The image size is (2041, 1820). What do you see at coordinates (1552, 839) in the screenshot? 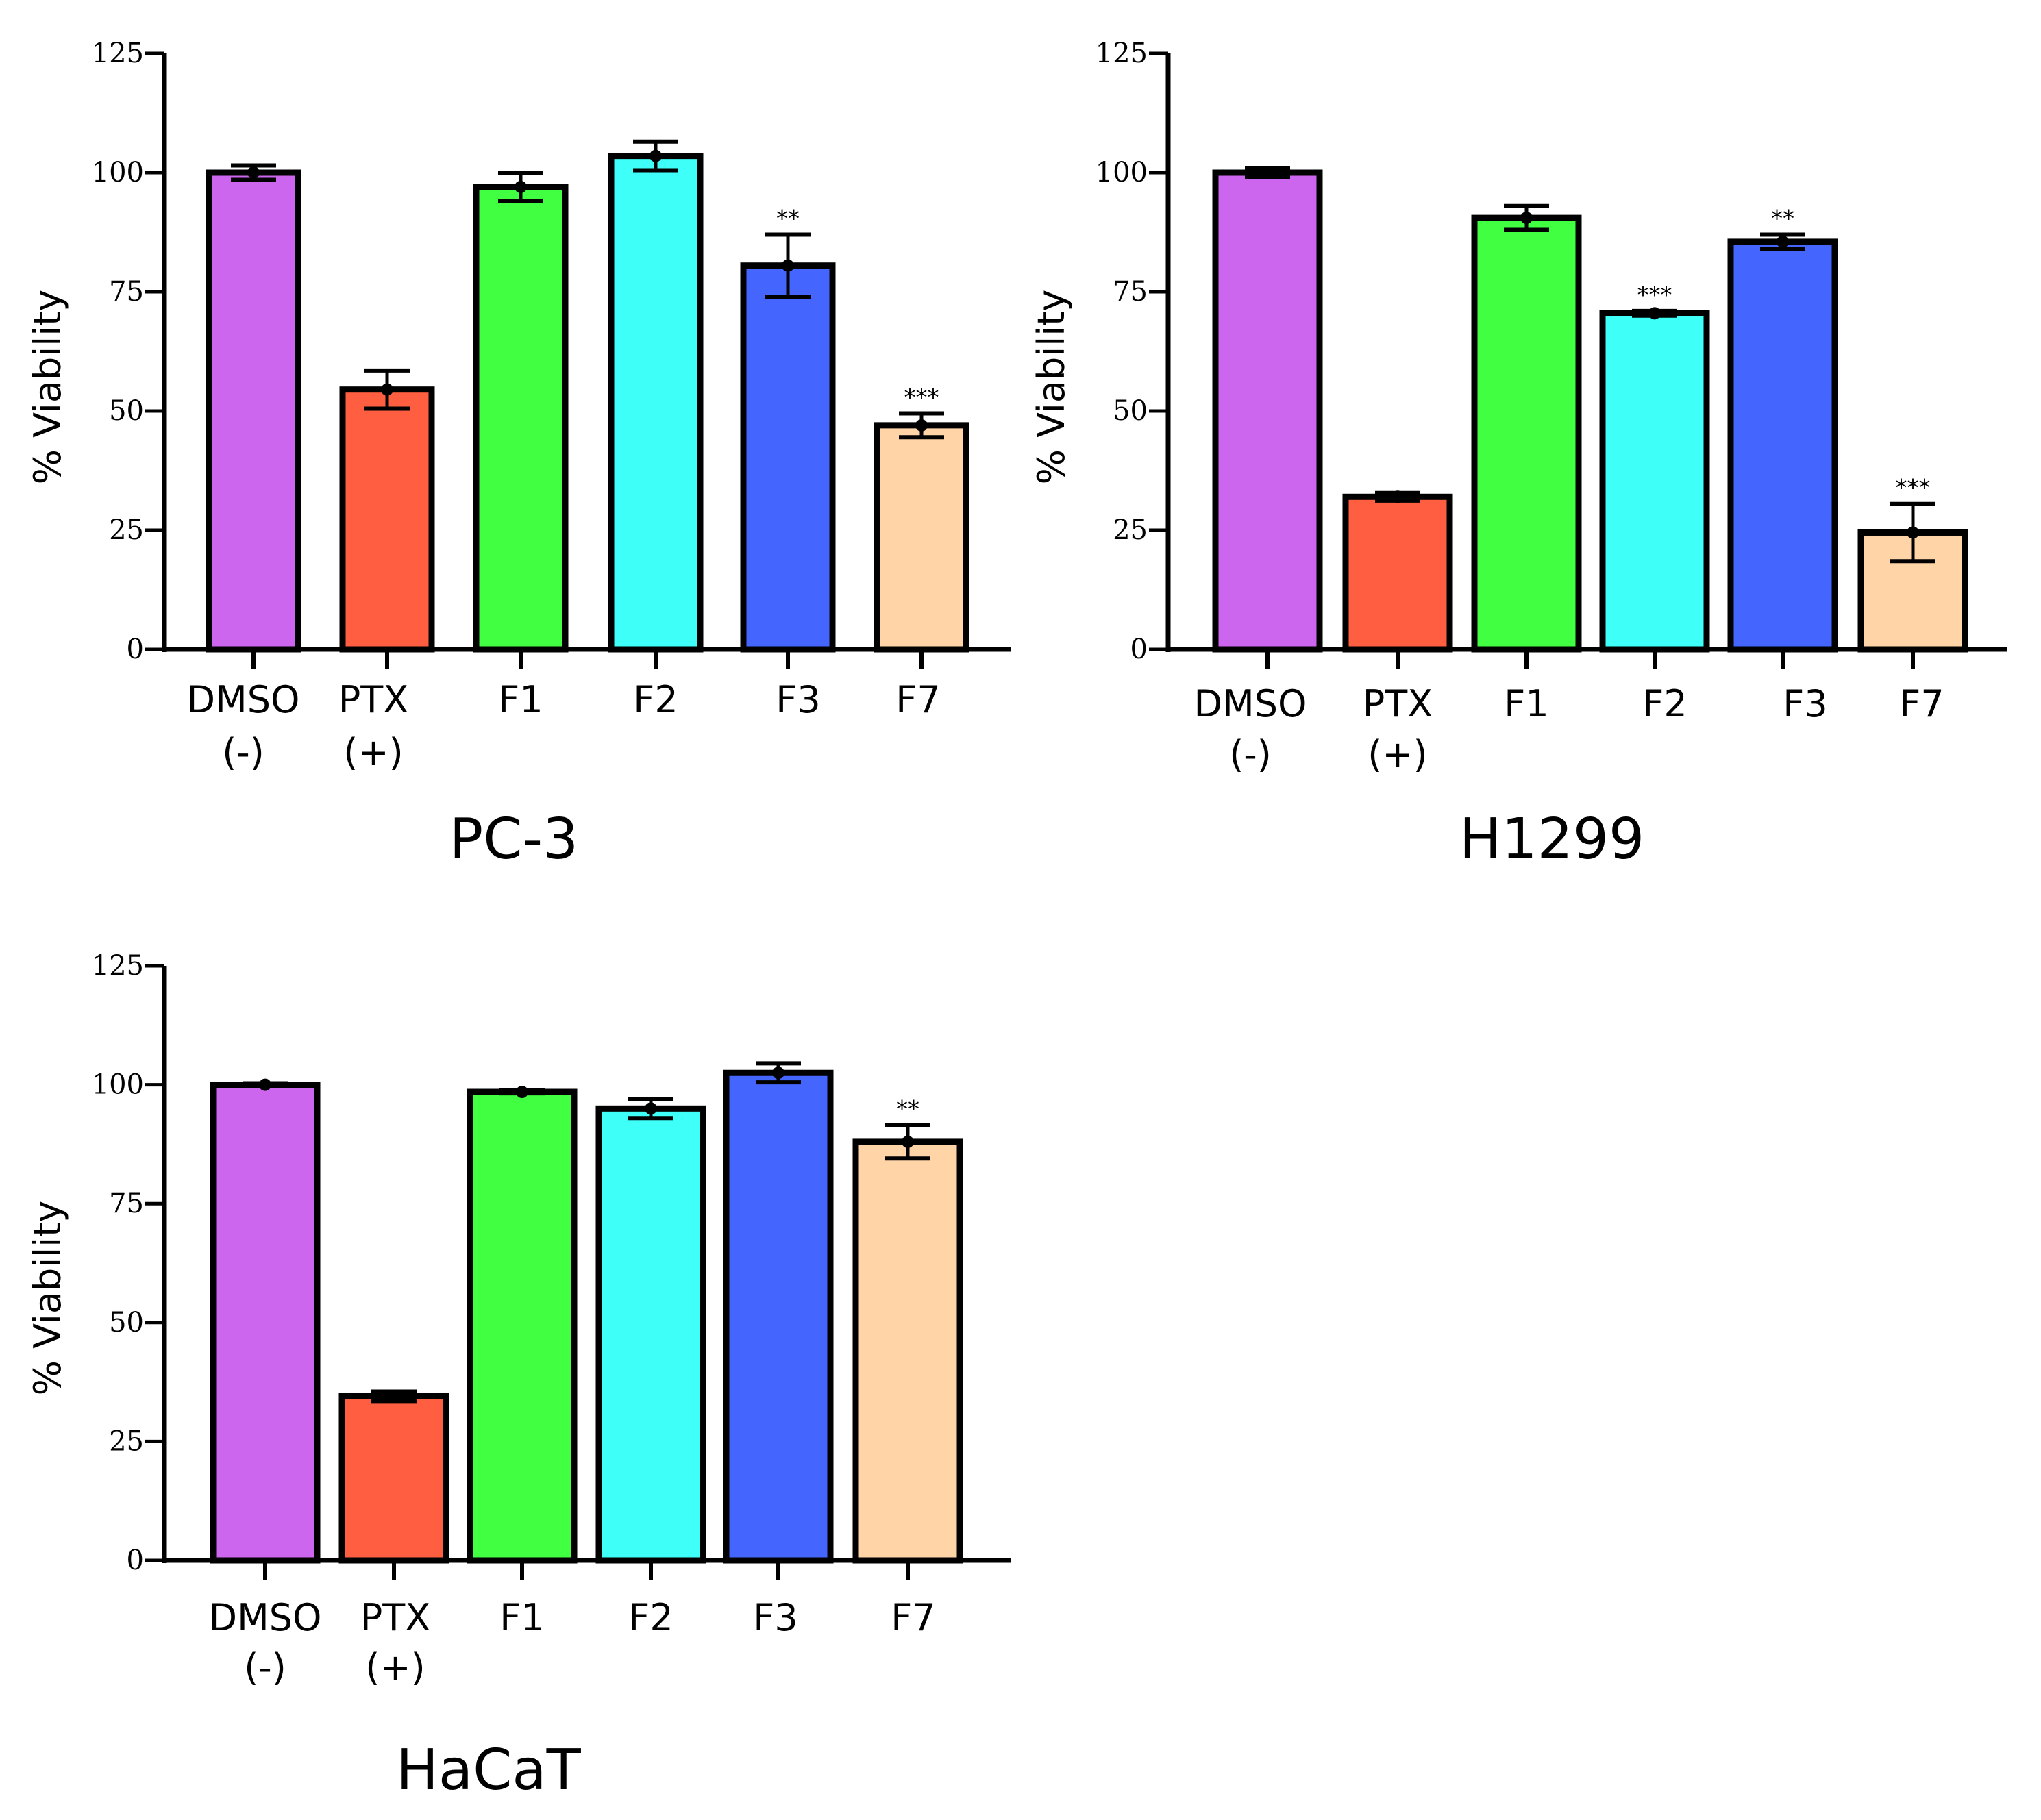
I see `chart-title: H1299` at bounding box center [1552, 839].